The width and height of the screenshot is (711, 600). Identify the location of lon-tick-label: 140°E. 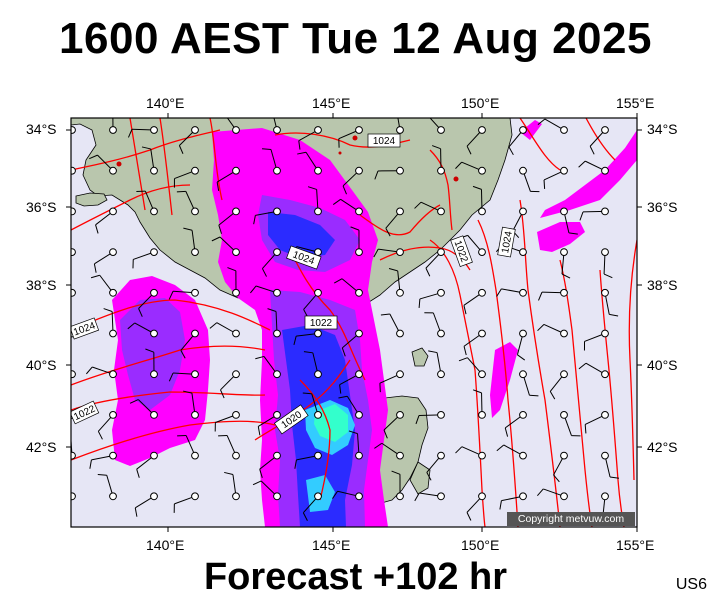
(165, 545).